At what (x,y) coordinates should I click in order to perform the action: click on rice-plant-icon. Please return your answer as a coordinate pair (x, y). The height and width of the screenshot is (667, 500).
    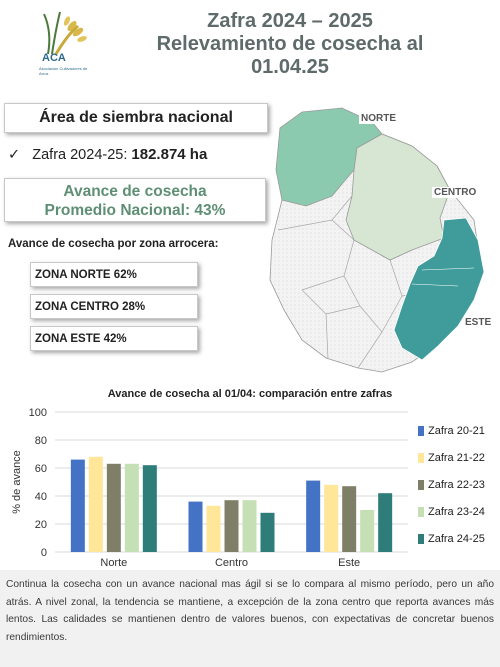
    Looking at the image, I should click on (65, 33).